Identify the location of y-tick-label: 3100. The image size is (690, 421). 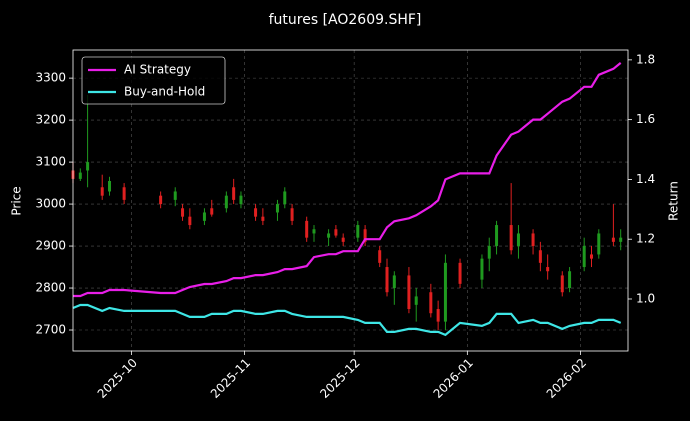
(50, 162).